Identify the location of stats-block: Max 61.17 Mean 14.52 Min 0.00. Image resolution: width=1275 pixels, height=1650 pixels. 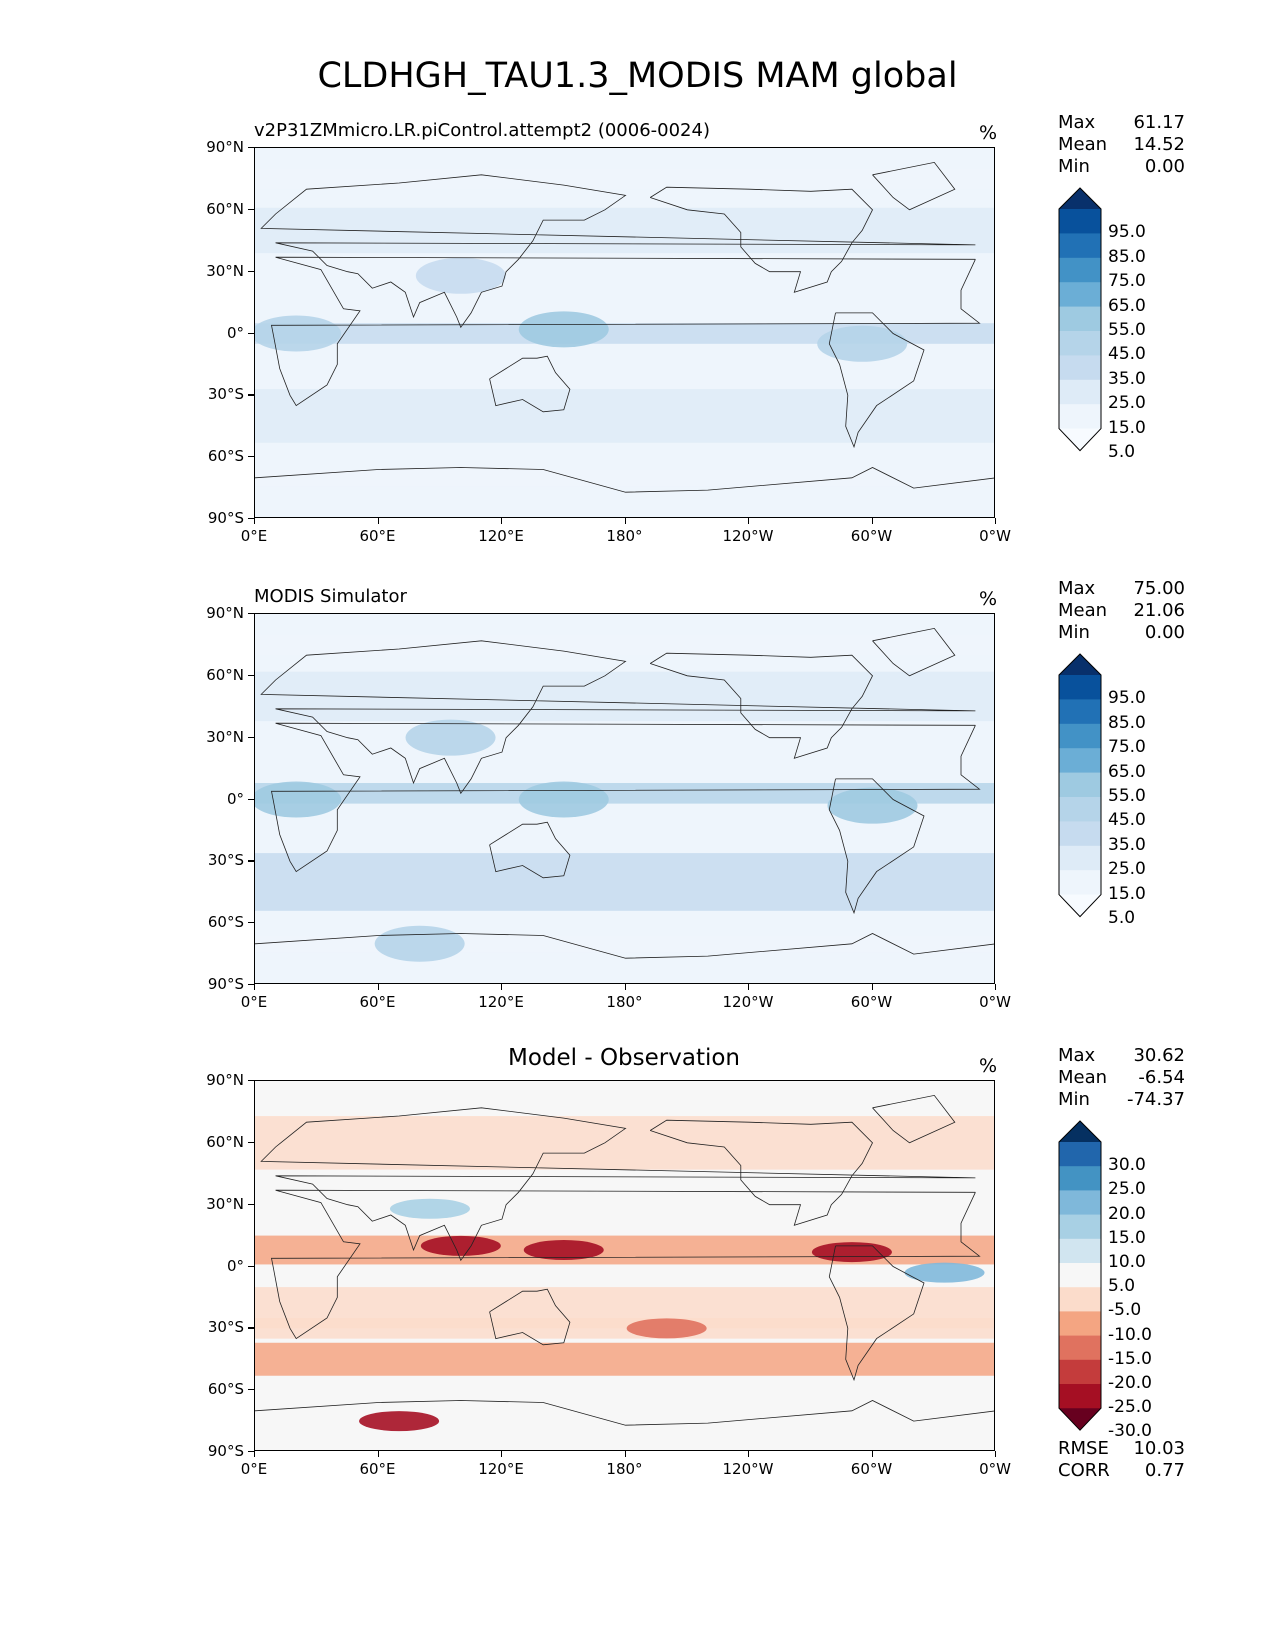
(1121, 145).